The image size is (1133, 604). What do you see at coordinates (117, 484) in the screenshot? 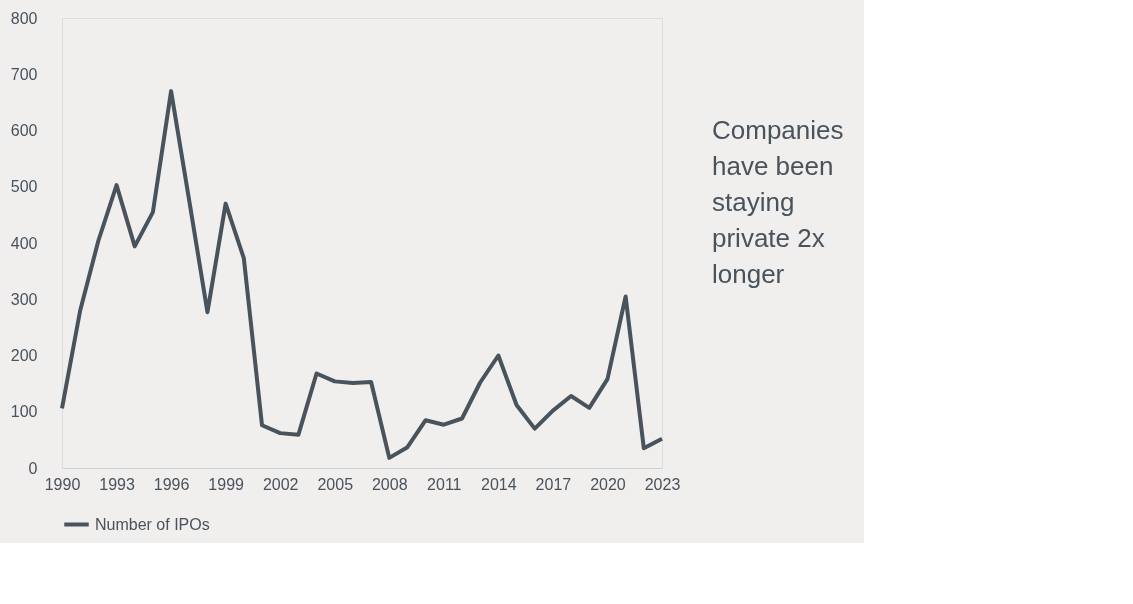
I see `x-tick-label: 1993` at bounding box center [117, 484].